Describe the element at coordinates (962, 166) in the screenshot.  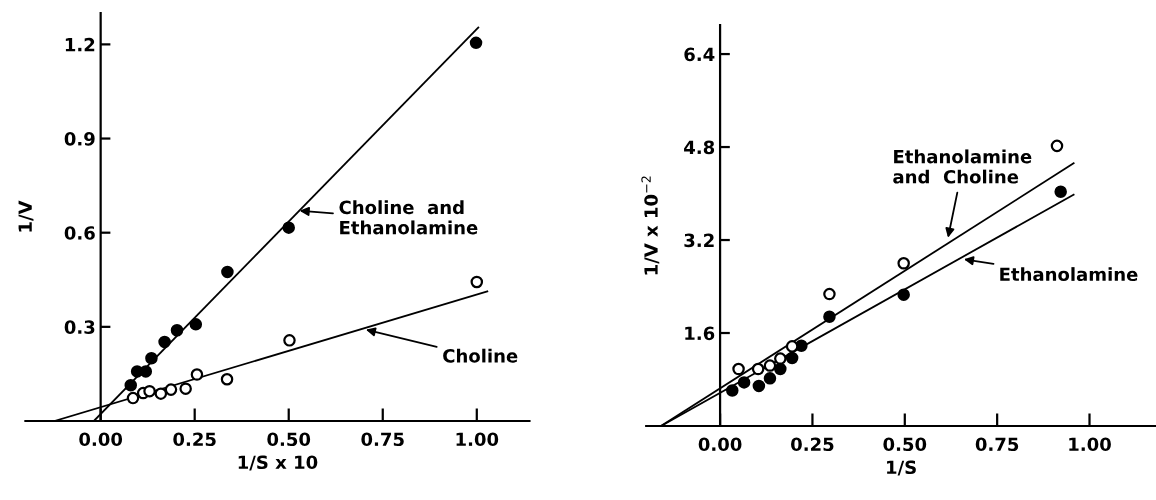
I see `annotation: Ethanolamine and Choline` at that location.